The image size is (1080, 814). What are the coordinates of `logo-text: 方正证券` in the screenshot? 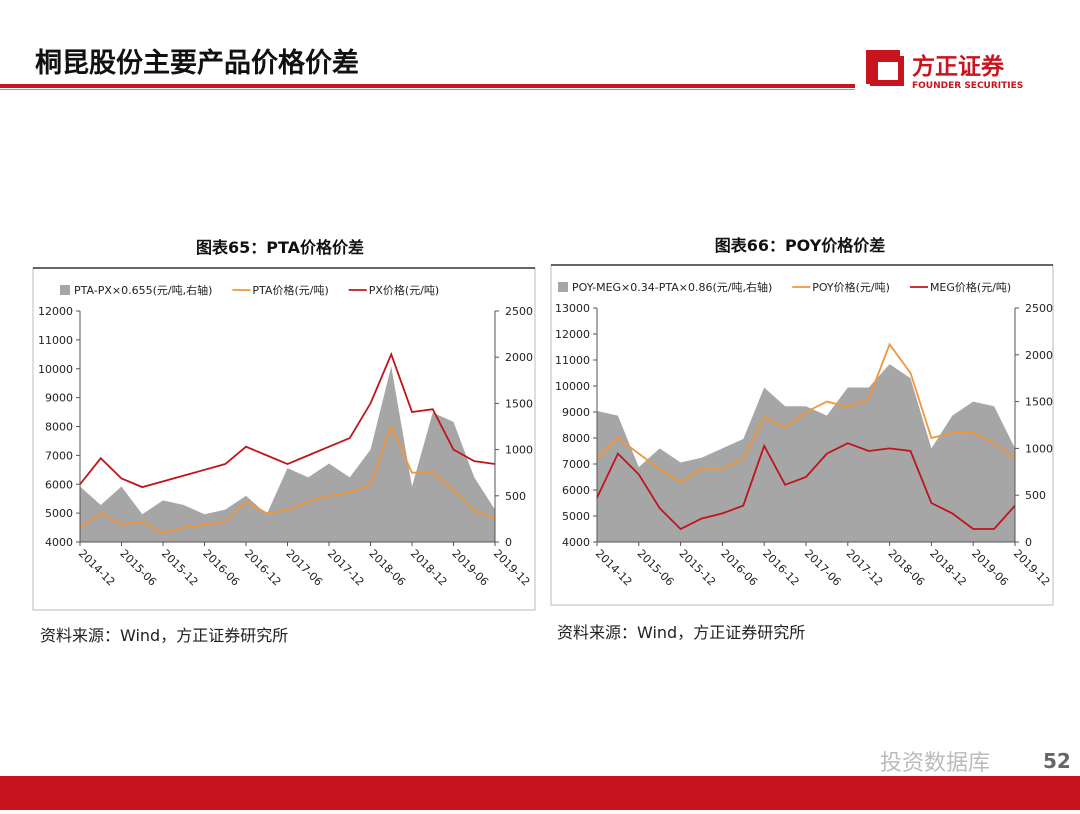 It's located at (958, 66).